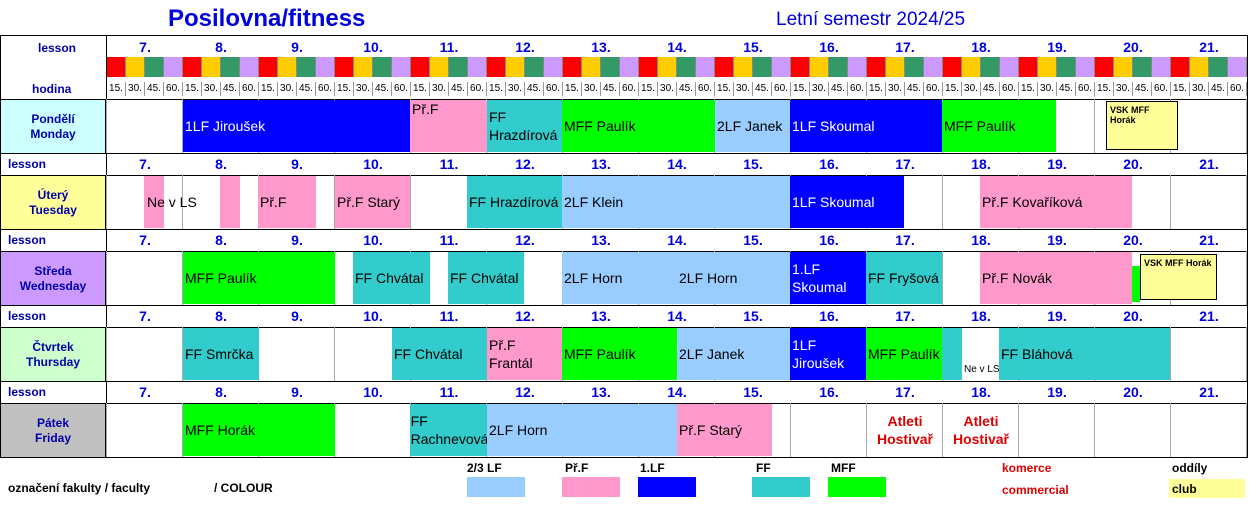 The width and height of the screenshot is (1259, 518). Describe the element at coordinates (524, 354) in the screenshot. I see `booking-block: Př.F Frantál` at that location.